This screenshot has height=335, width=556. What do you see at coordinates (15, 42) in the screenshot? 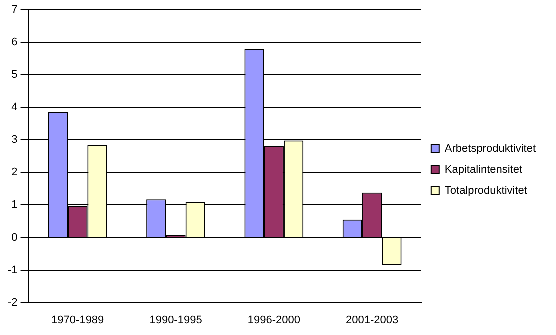
I see `y-tick-label: 6` at bounding box center [15, 42].